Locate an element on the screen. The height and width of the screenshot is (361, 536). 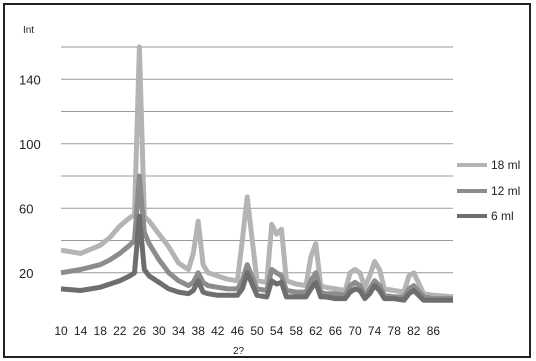
y-tick-label: 20 is located at coordinates (26, 273).